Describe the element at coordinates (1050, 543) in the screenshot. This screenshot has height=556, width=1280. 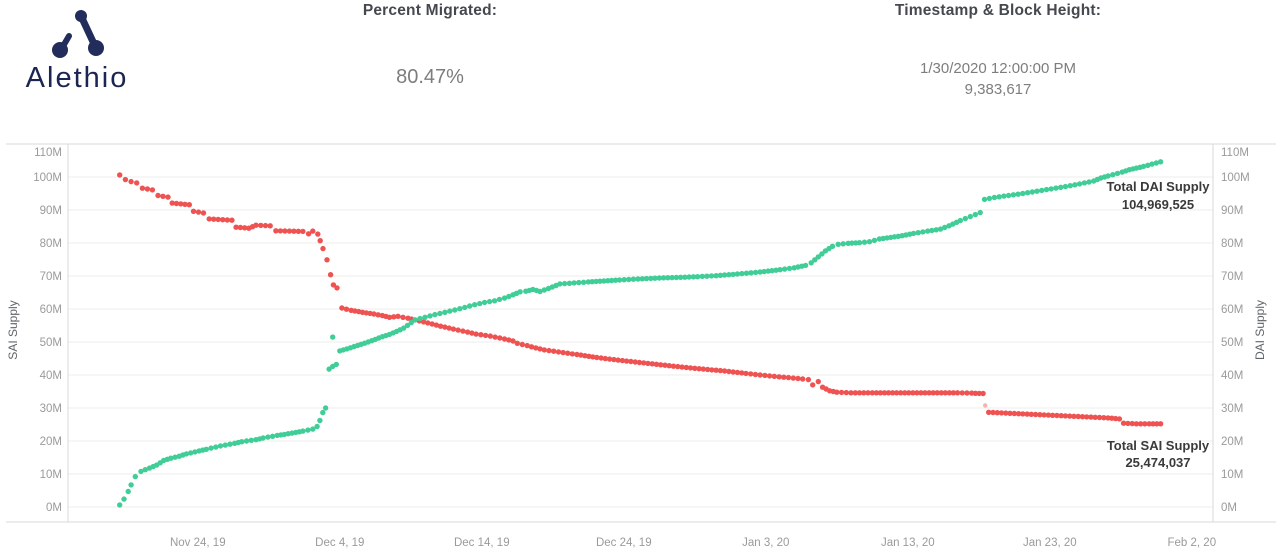
I see `x-tick-label: Jan 23, 20` at that location.